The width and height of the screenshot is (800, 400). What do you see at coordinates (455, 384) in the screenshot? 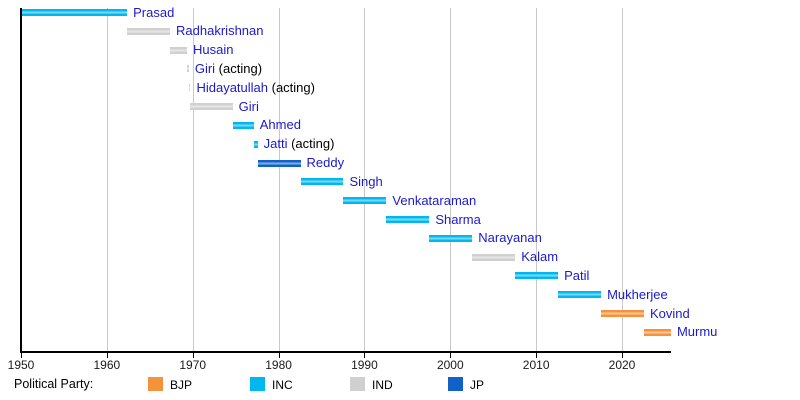
I see `legend-swatch-jp` at bounding box center [455, 384].